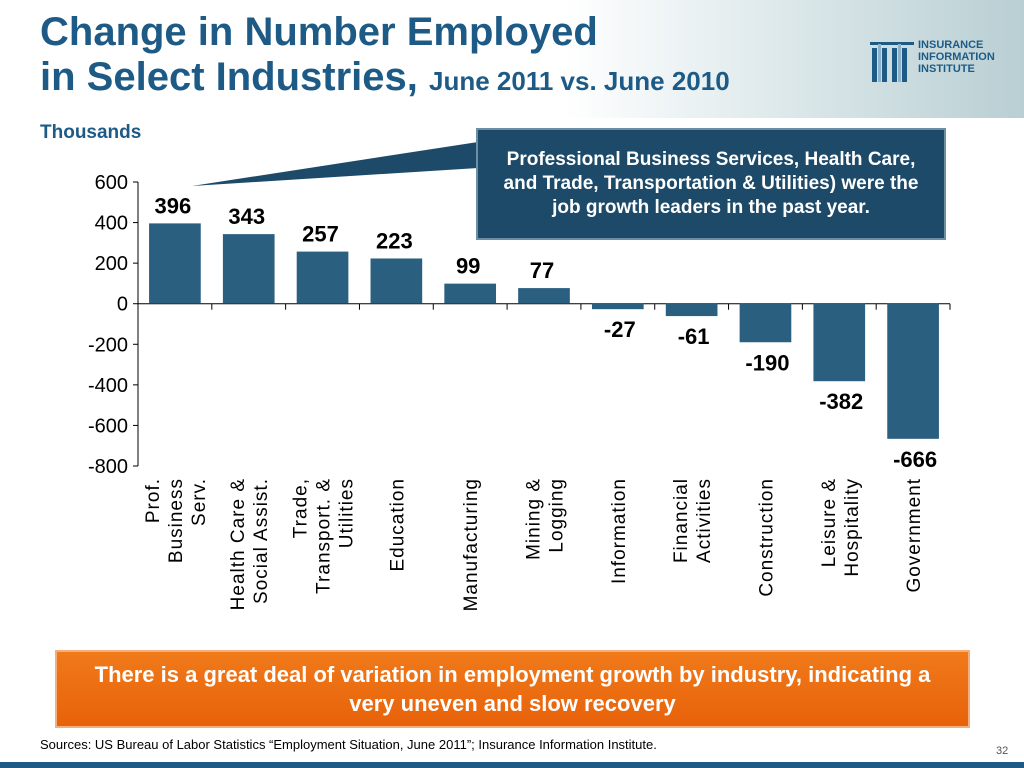  What do you see at coordinates (108, 426) in the screenshot?
I see `y-tick-label: -600` at bounding box center [108, 426].